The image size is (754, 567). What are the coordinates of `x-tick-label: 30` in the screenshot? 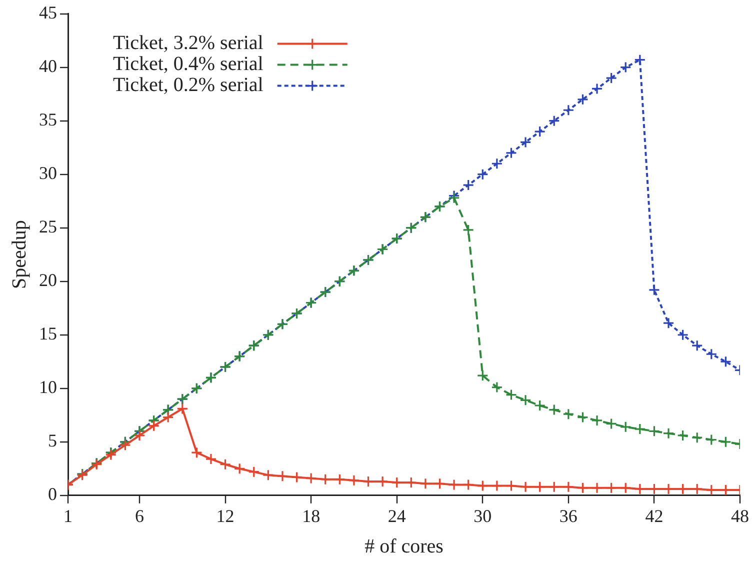 It's located at (483, 516).